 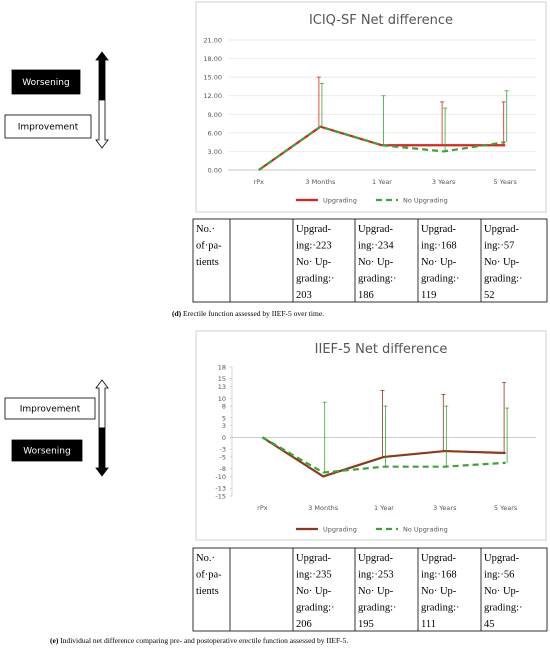 What do you see at coordinates (499, 575) in the screenshot?
I see `table-cell-text: ing:·56` at bounding box center [499, 575].